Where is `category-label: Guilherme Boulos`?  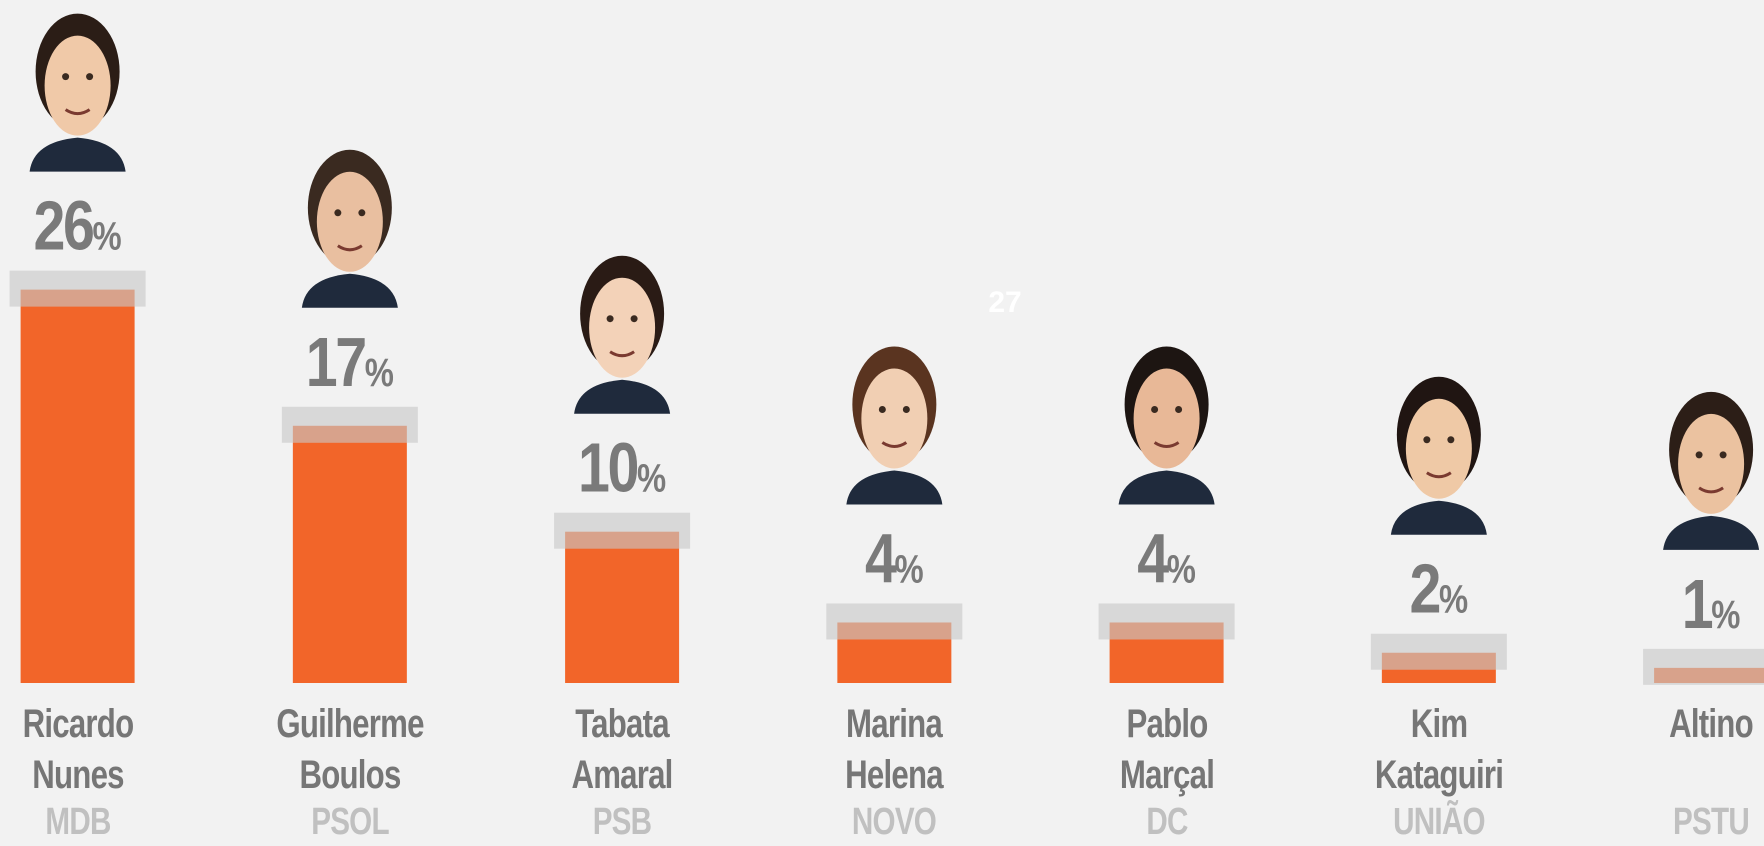
category-label: Guilherme Boulos is located at coordinates (350, 749).